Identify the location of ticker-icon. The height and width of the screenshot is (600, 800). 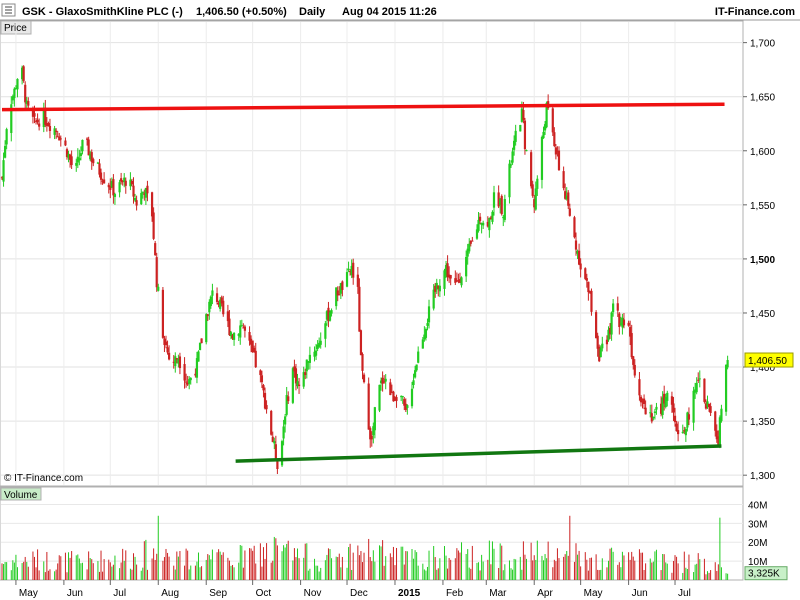
(8, 10).